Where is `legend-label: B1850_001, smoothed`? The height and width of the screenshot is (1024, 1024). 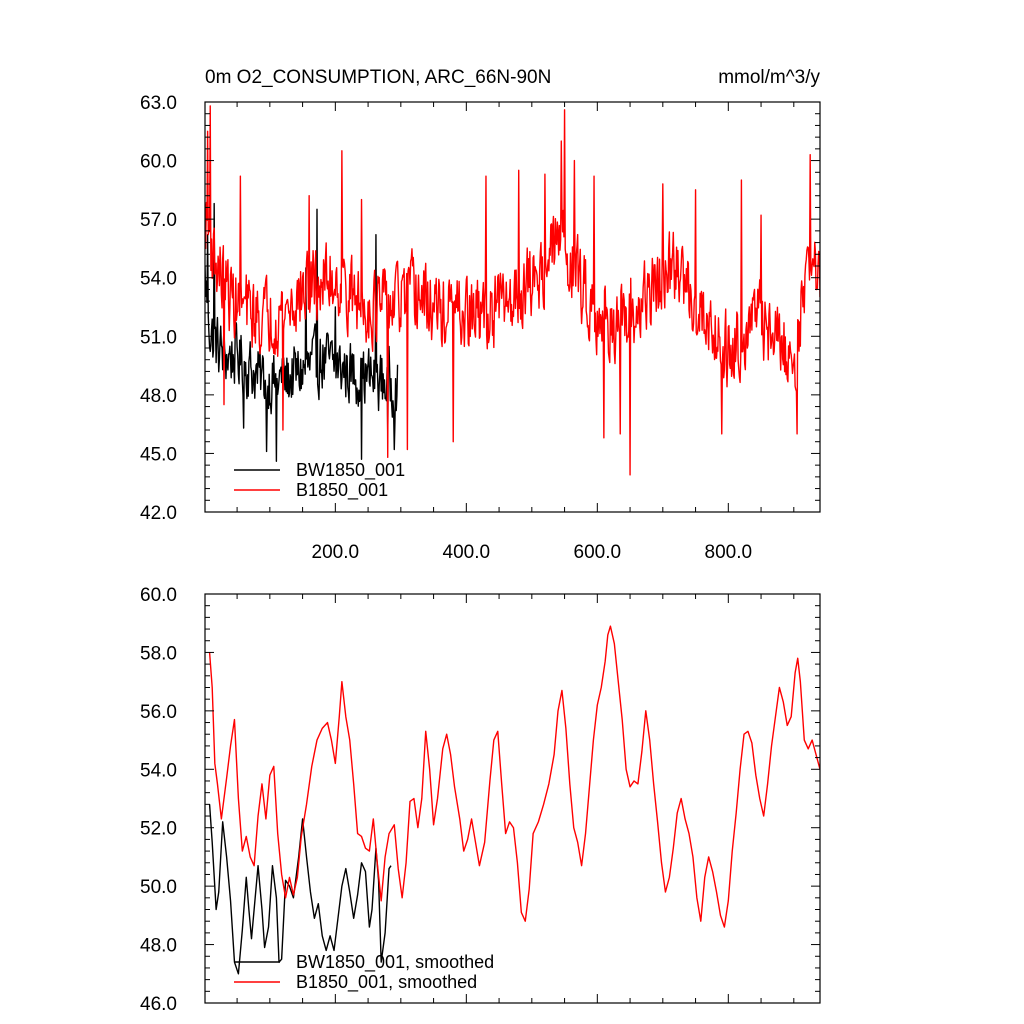 legend-label: B1850_001, smoothed is located at coordinates (386, 982).